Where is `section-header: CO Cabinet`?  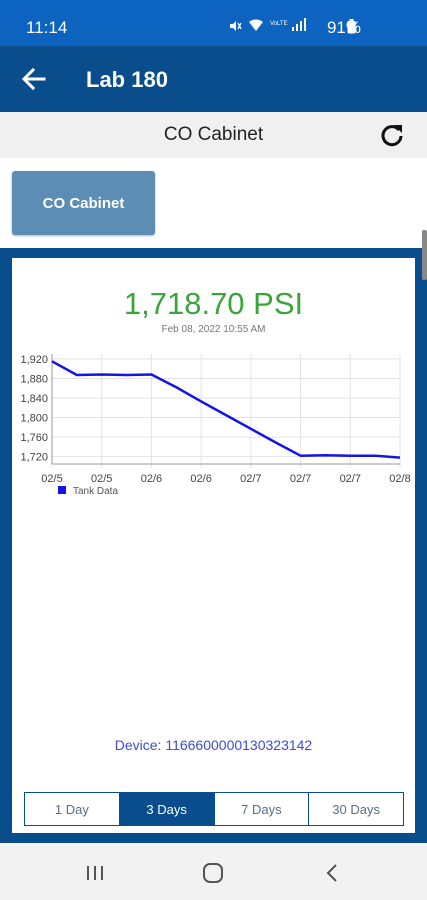
section-header: CO Cabinet is located at coordinates (213, 135).